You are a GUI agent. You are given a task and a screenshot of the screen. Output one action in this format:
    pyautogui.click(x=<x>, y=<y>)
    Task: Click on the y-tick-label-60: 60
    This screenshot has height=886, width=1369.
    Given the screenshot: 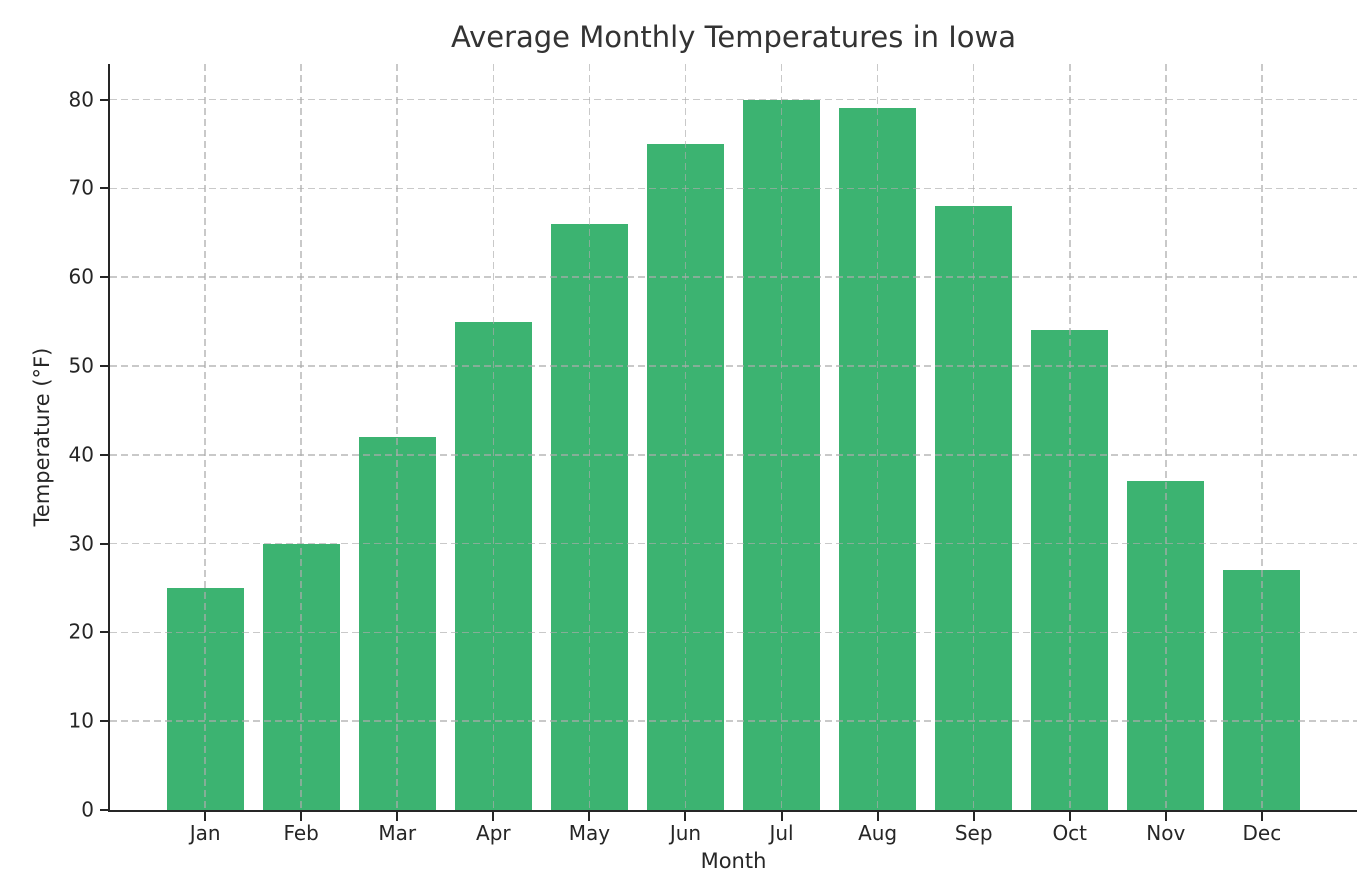 What is the action you would take?
    pyautogui.click(x=81, y=276)
    